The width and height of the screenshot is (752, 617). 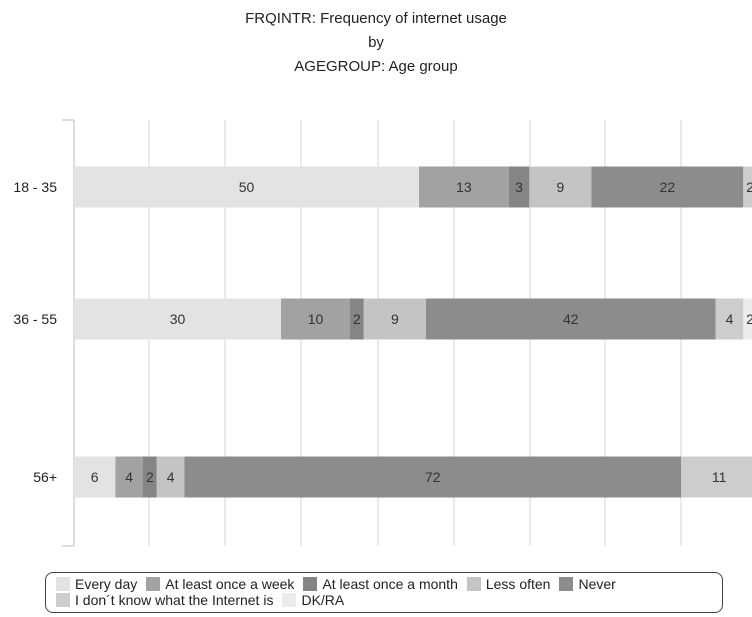 I want to click on data-label: 13, so click(x=464, y=187).